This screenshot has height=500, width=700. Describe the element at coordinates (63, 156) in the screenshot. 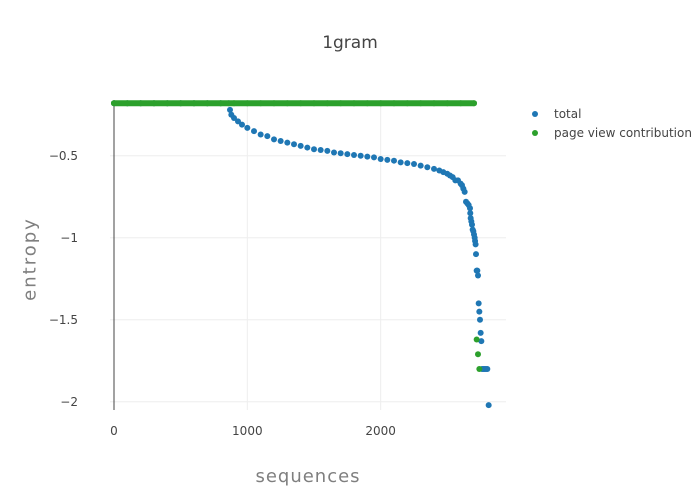

I see `y-tick-label: −0.5` at that location.